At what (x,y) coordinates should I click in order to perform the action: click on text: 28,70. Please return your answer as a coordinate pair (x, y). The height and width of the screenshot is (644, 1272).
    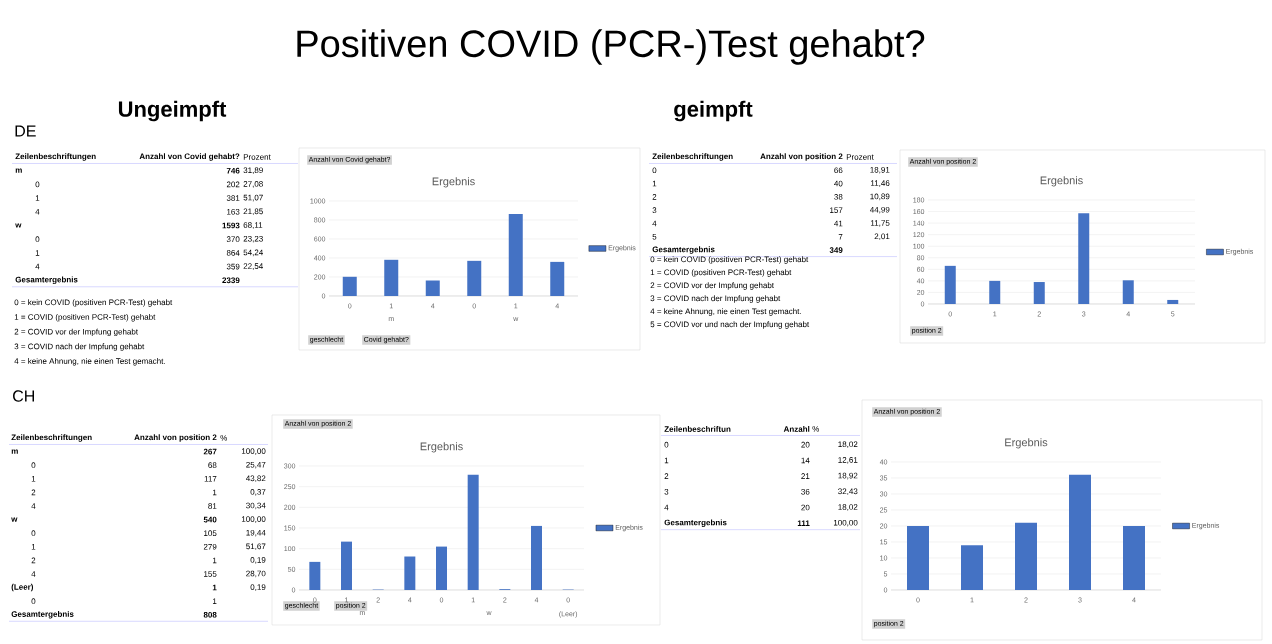
    Looking at the image, I should click on (256, 574).